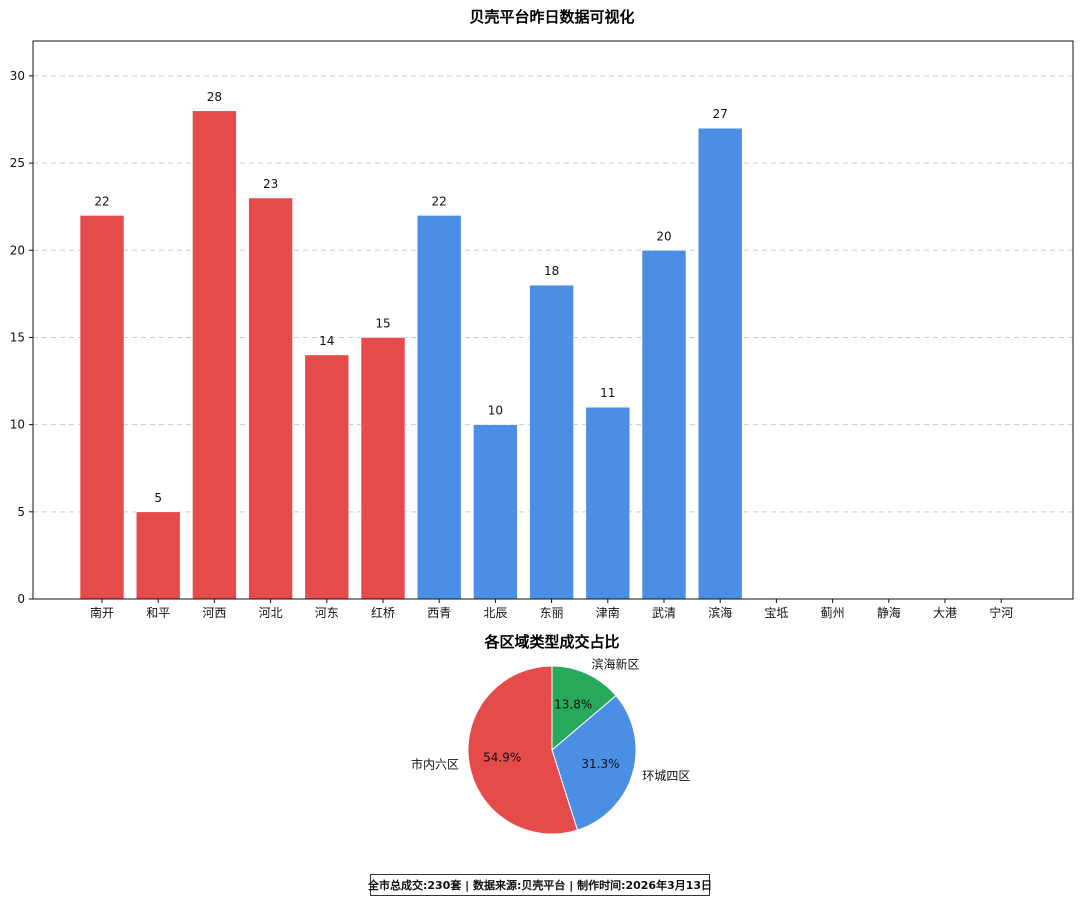 Image resolution: width=1080 pixels, height=901 pixels. I want to click on bar-武清, so click(664, 424).